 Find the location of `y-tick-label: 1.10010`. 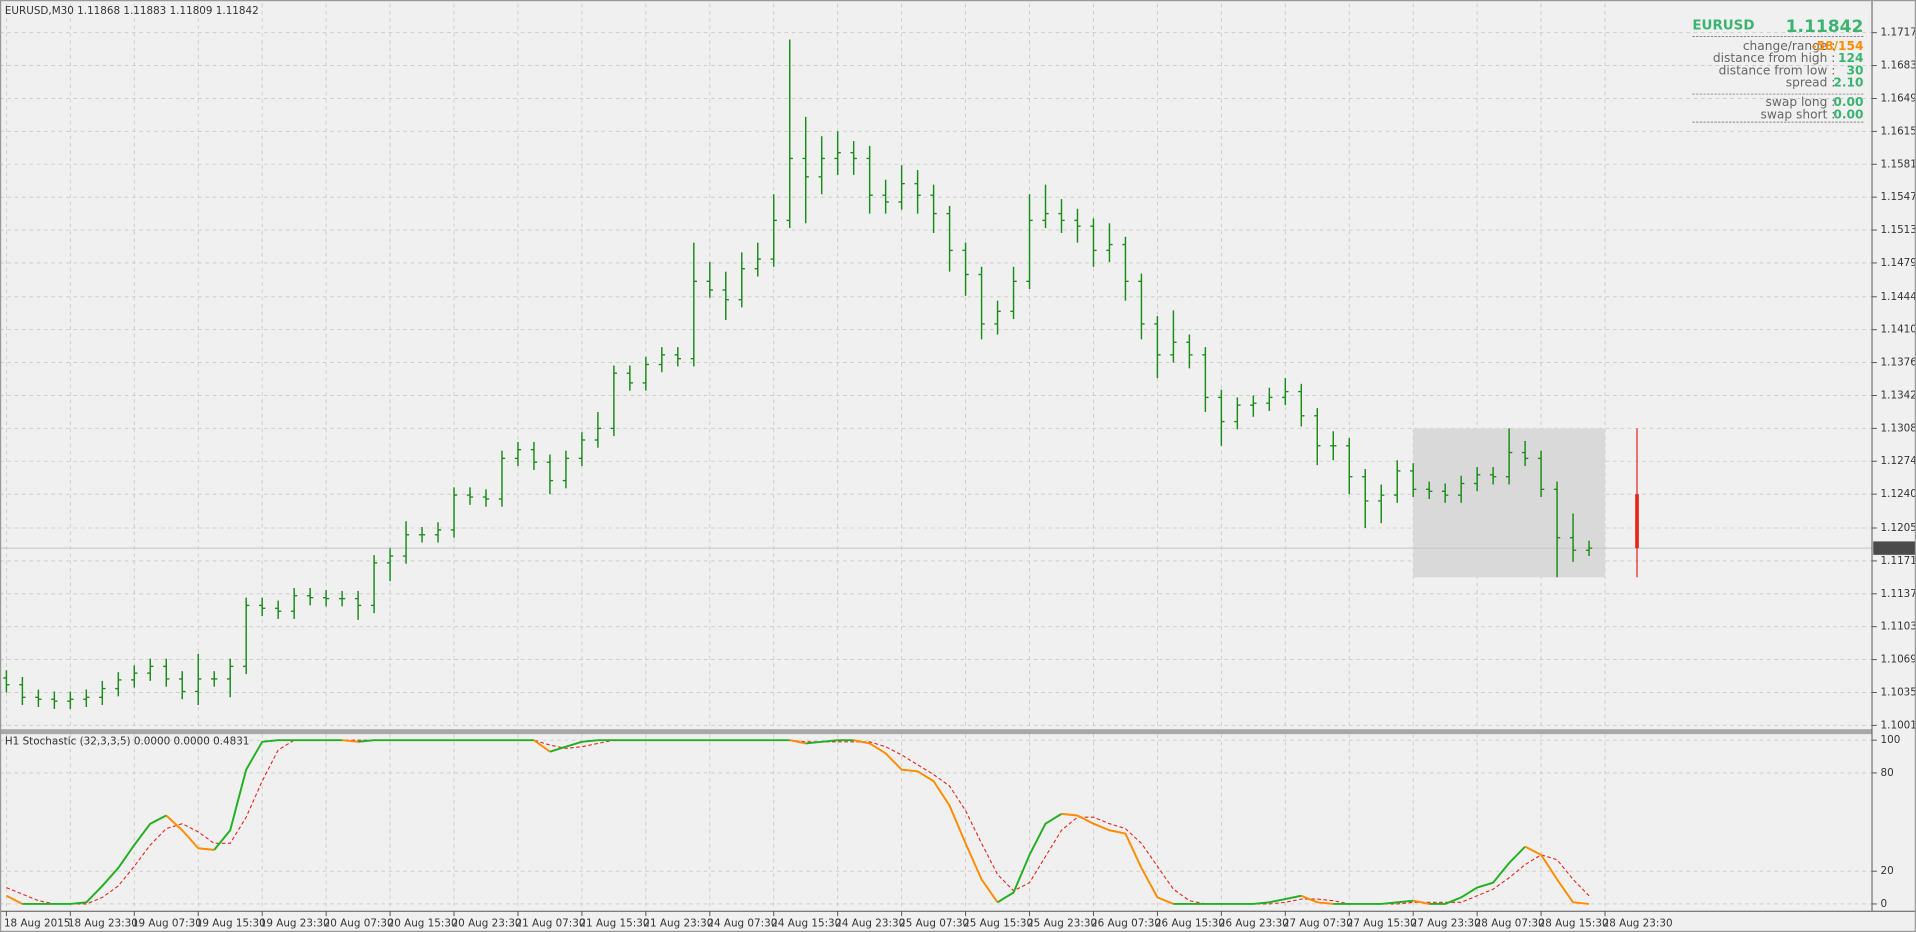

y-tick-label: 1.10010 is located at coordinates (1898, 725).